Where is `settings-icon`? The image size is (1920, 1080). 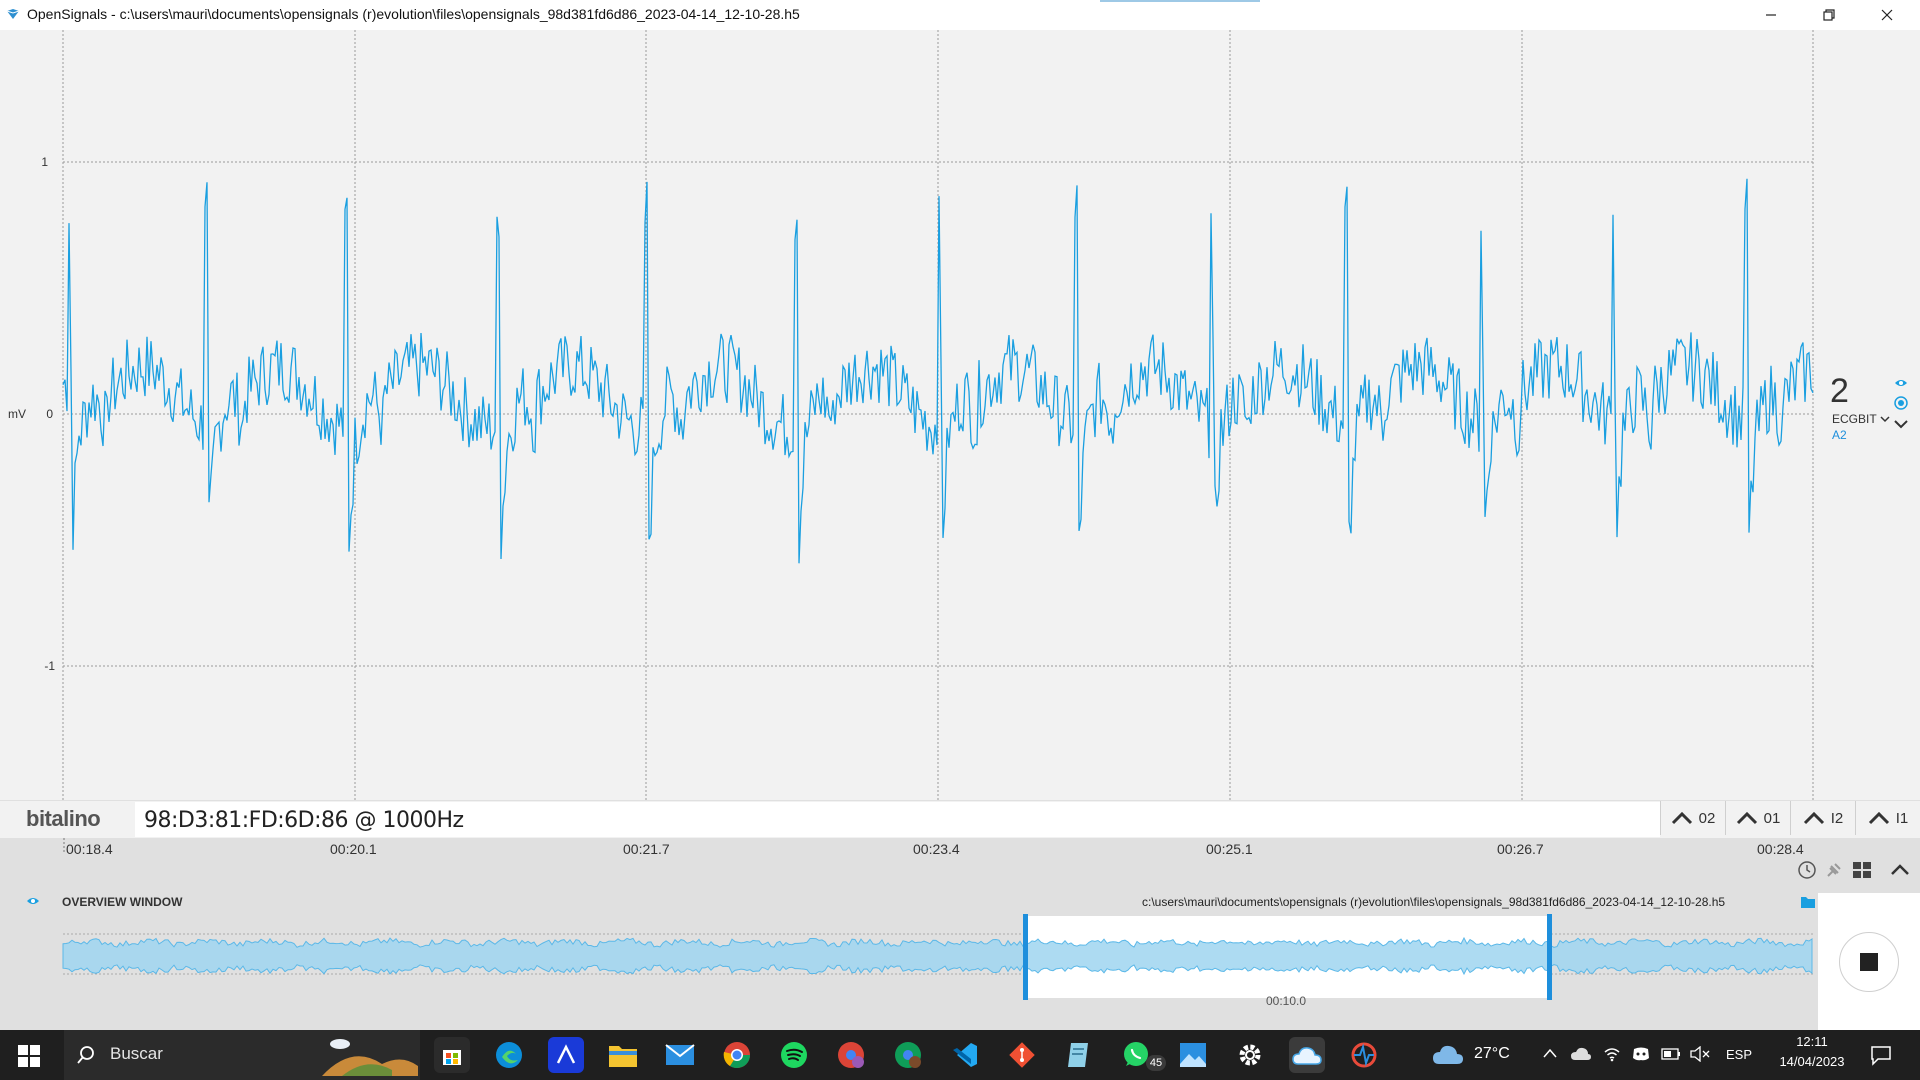 settings-icon is located at coordinates (1250, 1055).